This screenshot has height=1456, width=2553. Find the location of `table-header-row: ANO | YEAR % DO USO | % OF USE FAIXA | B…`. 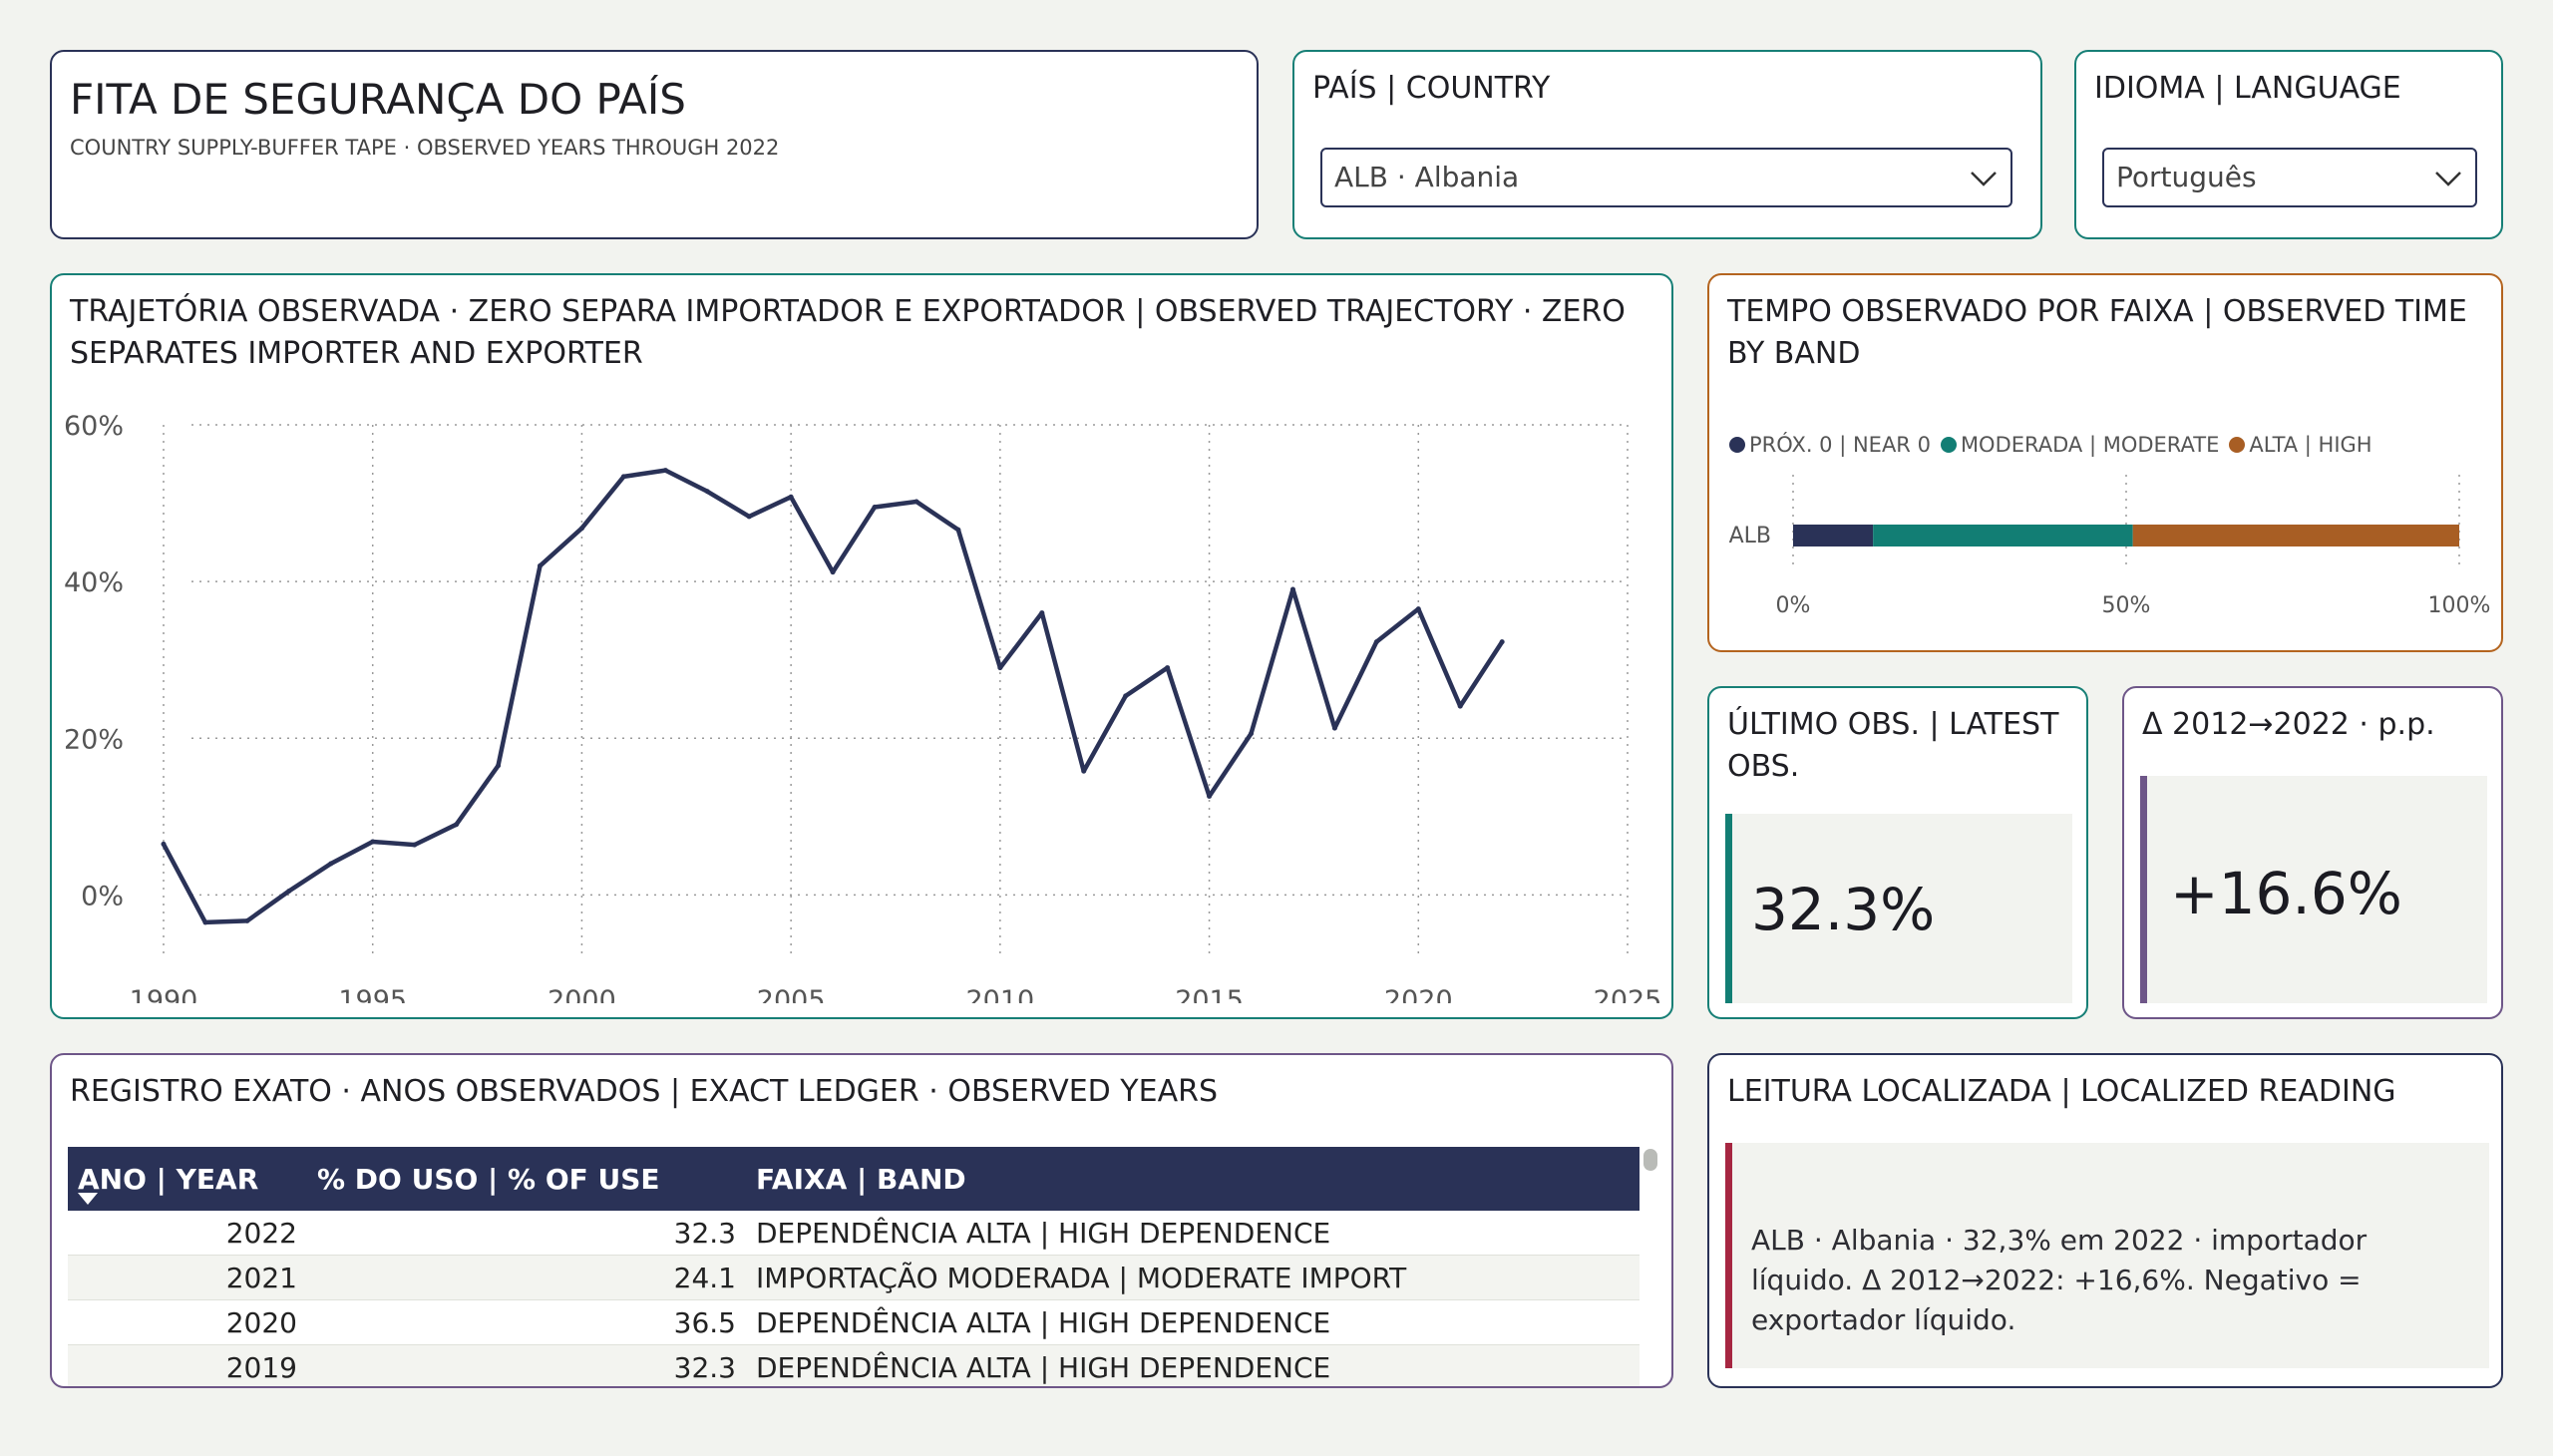

table-header-row: ANO | YEAR % DO USO | % OF USE FAIXA | B… is located at coordinates (854, 1179).